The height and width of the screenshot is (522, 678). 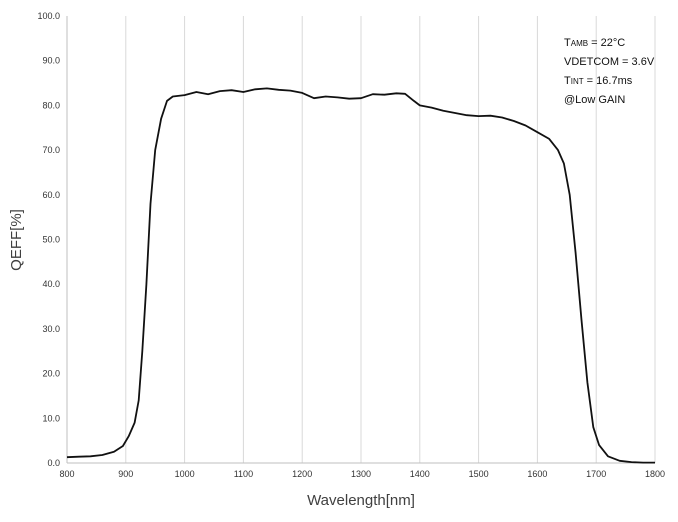 What do you see at coordinates (51, 329) in the screenshot?
I see `y-tick-label: 30.0` at bounding box center [51, 329].